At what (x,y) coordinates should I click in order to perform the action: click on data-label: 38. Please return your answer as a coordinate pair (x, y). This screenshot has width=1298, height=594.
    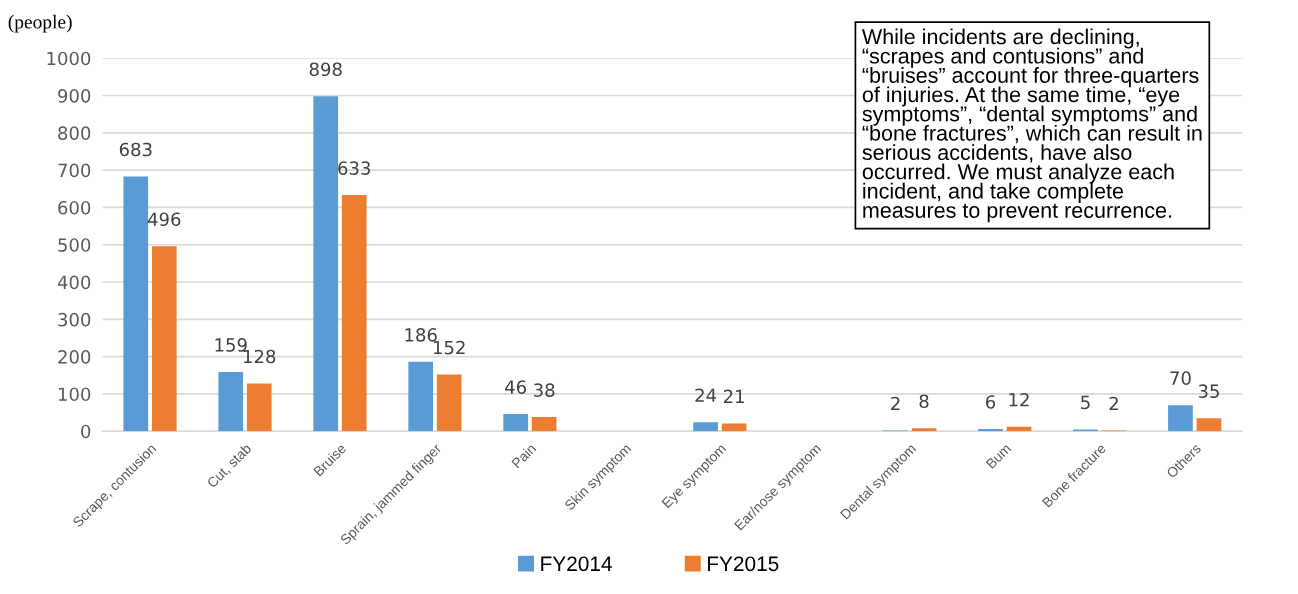
    Looking at the image, I should click on (544, 390).